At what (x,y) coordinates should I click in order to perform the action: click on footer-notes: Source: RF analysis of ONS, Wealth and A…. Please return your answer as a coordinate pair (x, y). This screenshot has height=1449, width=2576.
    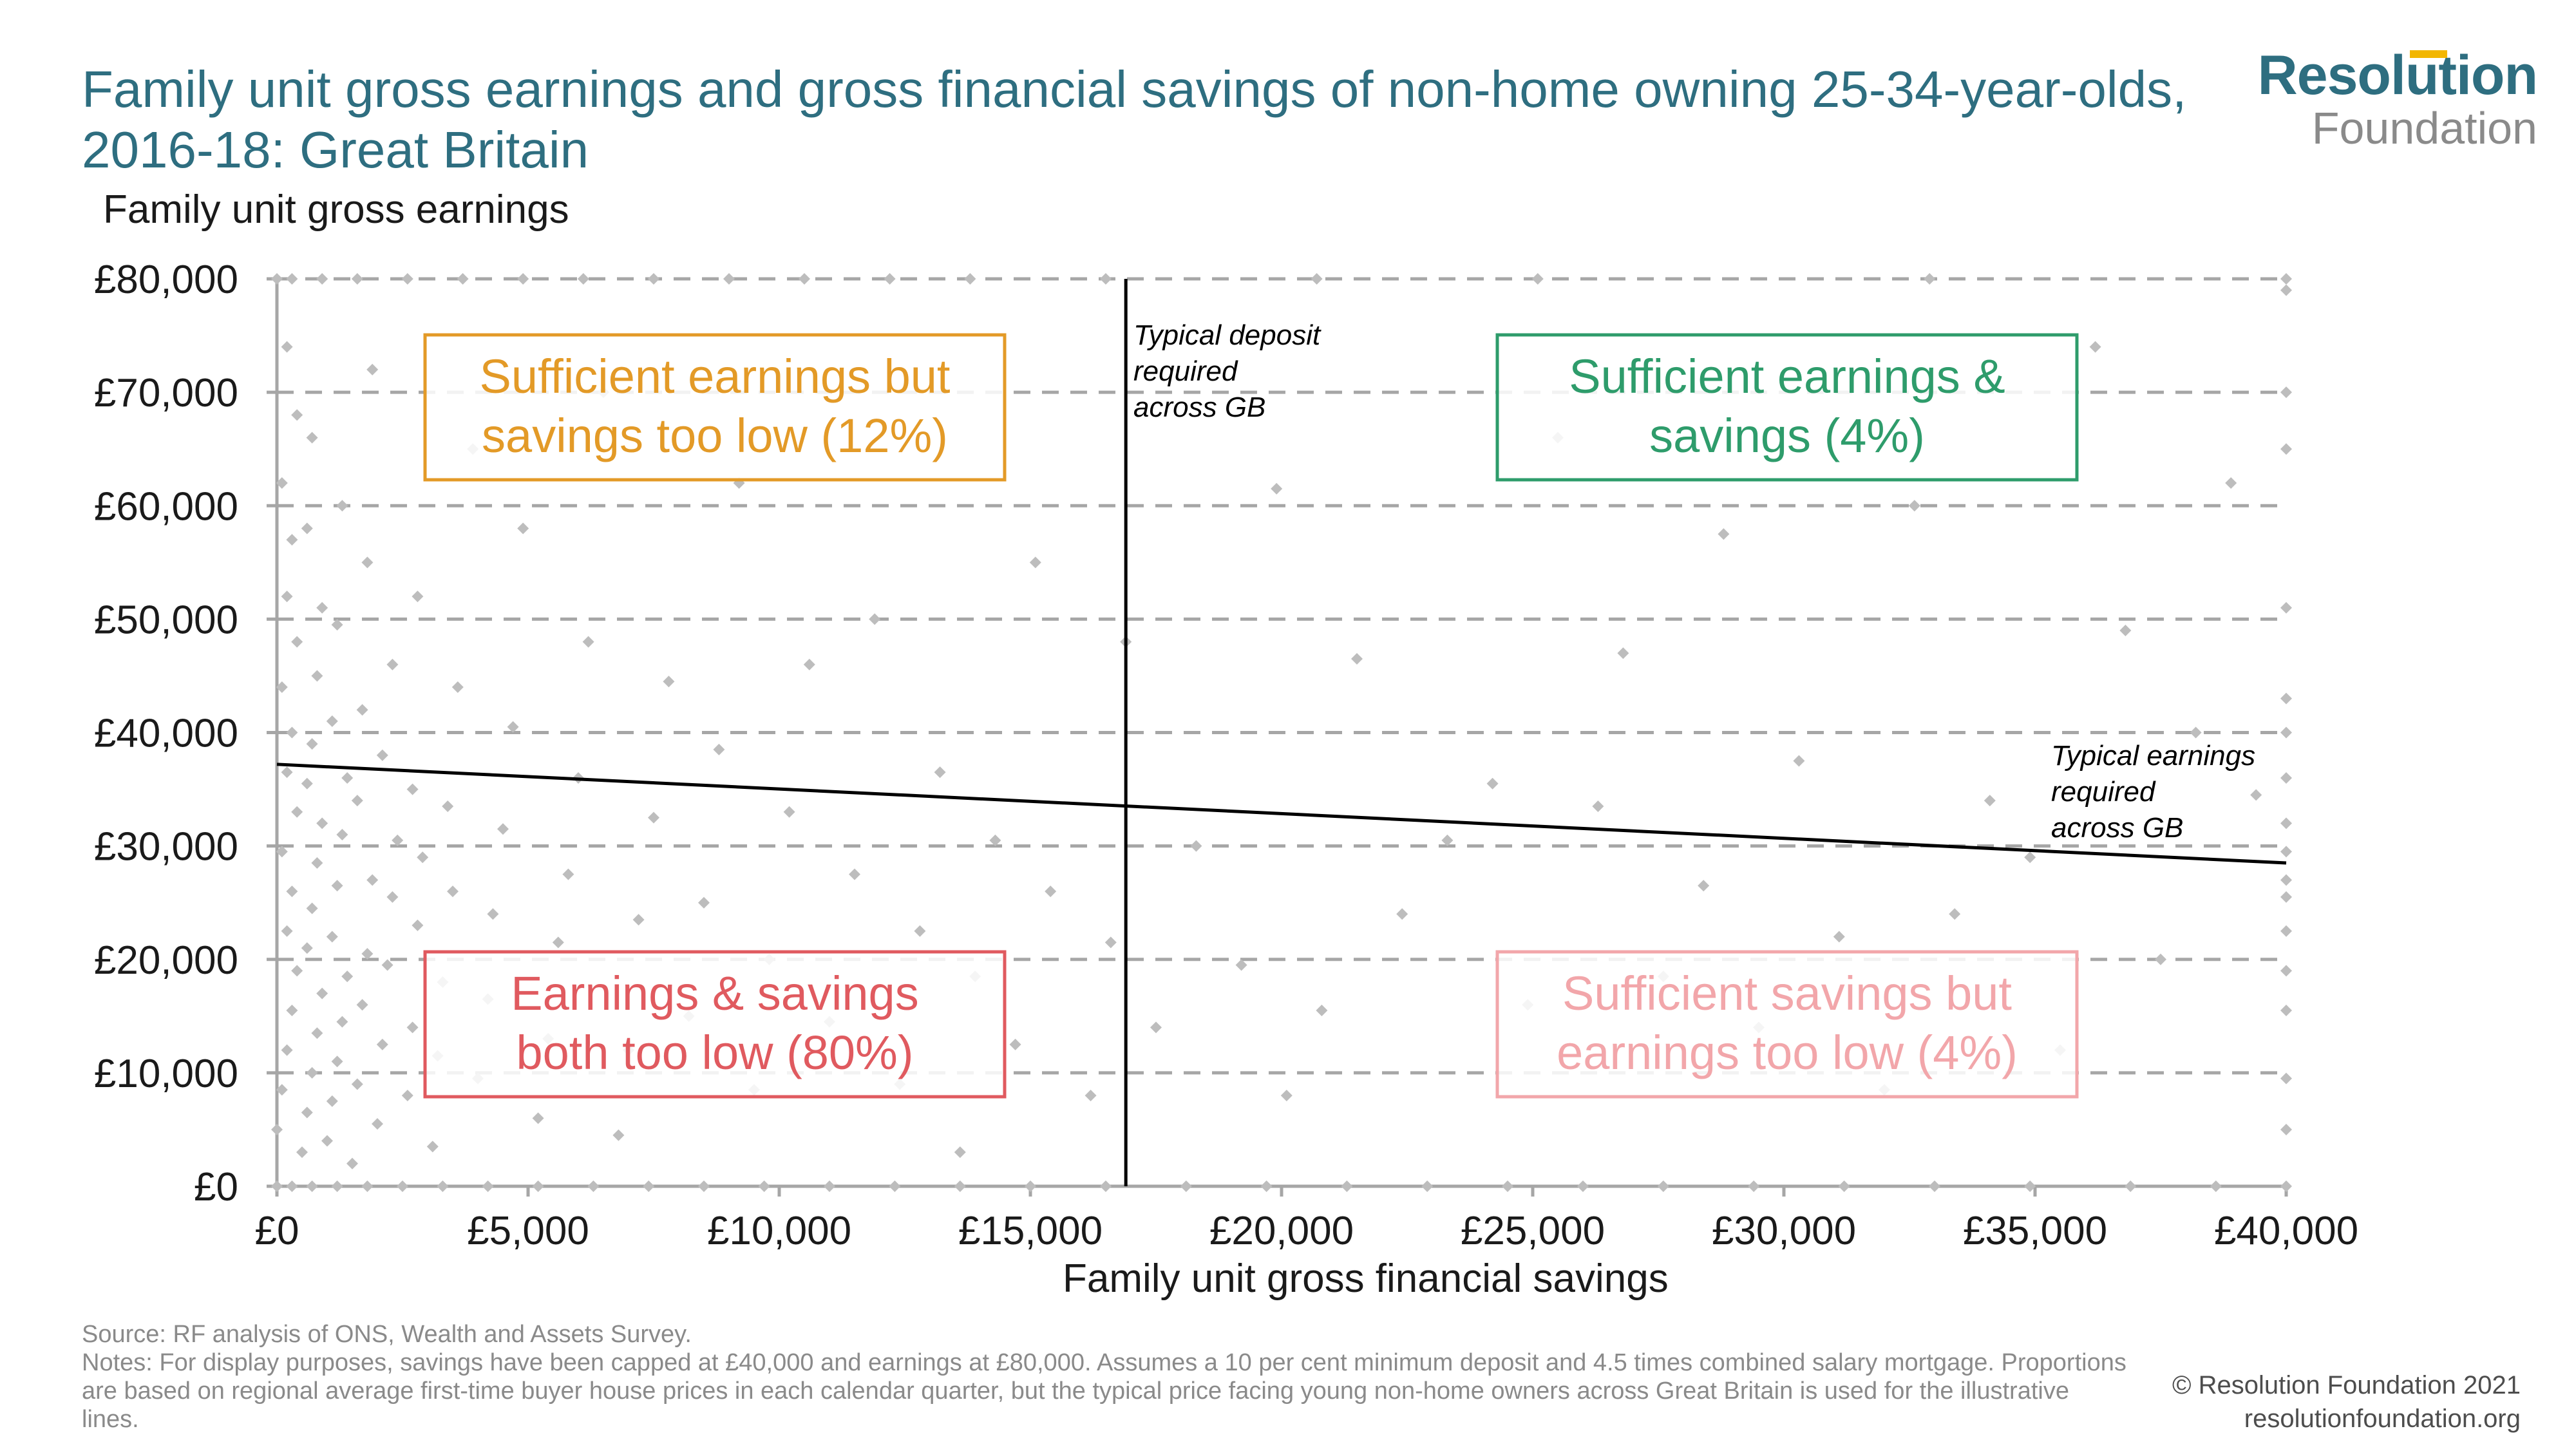
    Looking at the image, I should click on (1106, 1377).